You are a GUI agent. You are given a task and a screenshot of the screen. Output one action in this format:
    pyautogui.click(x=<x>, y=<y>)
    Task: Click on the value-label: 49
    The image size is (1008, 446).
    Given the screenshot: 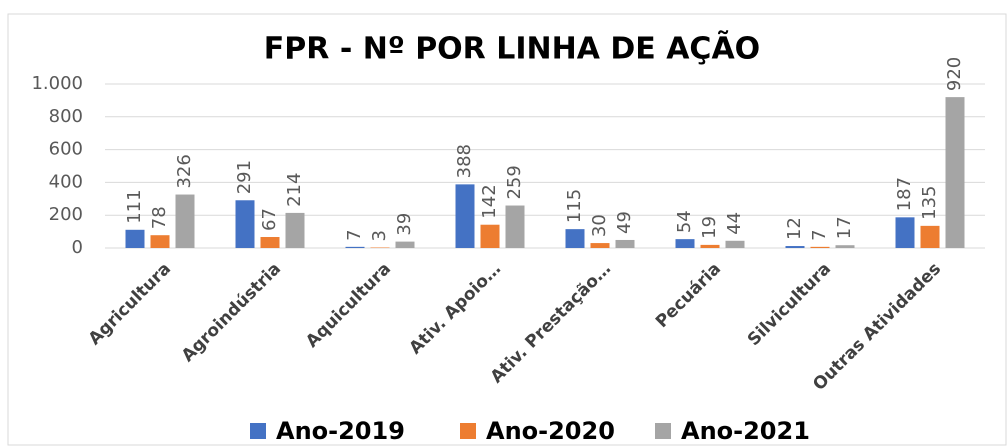 What is the action you would take?
    pyautogui.click(x=624, y=222)
    